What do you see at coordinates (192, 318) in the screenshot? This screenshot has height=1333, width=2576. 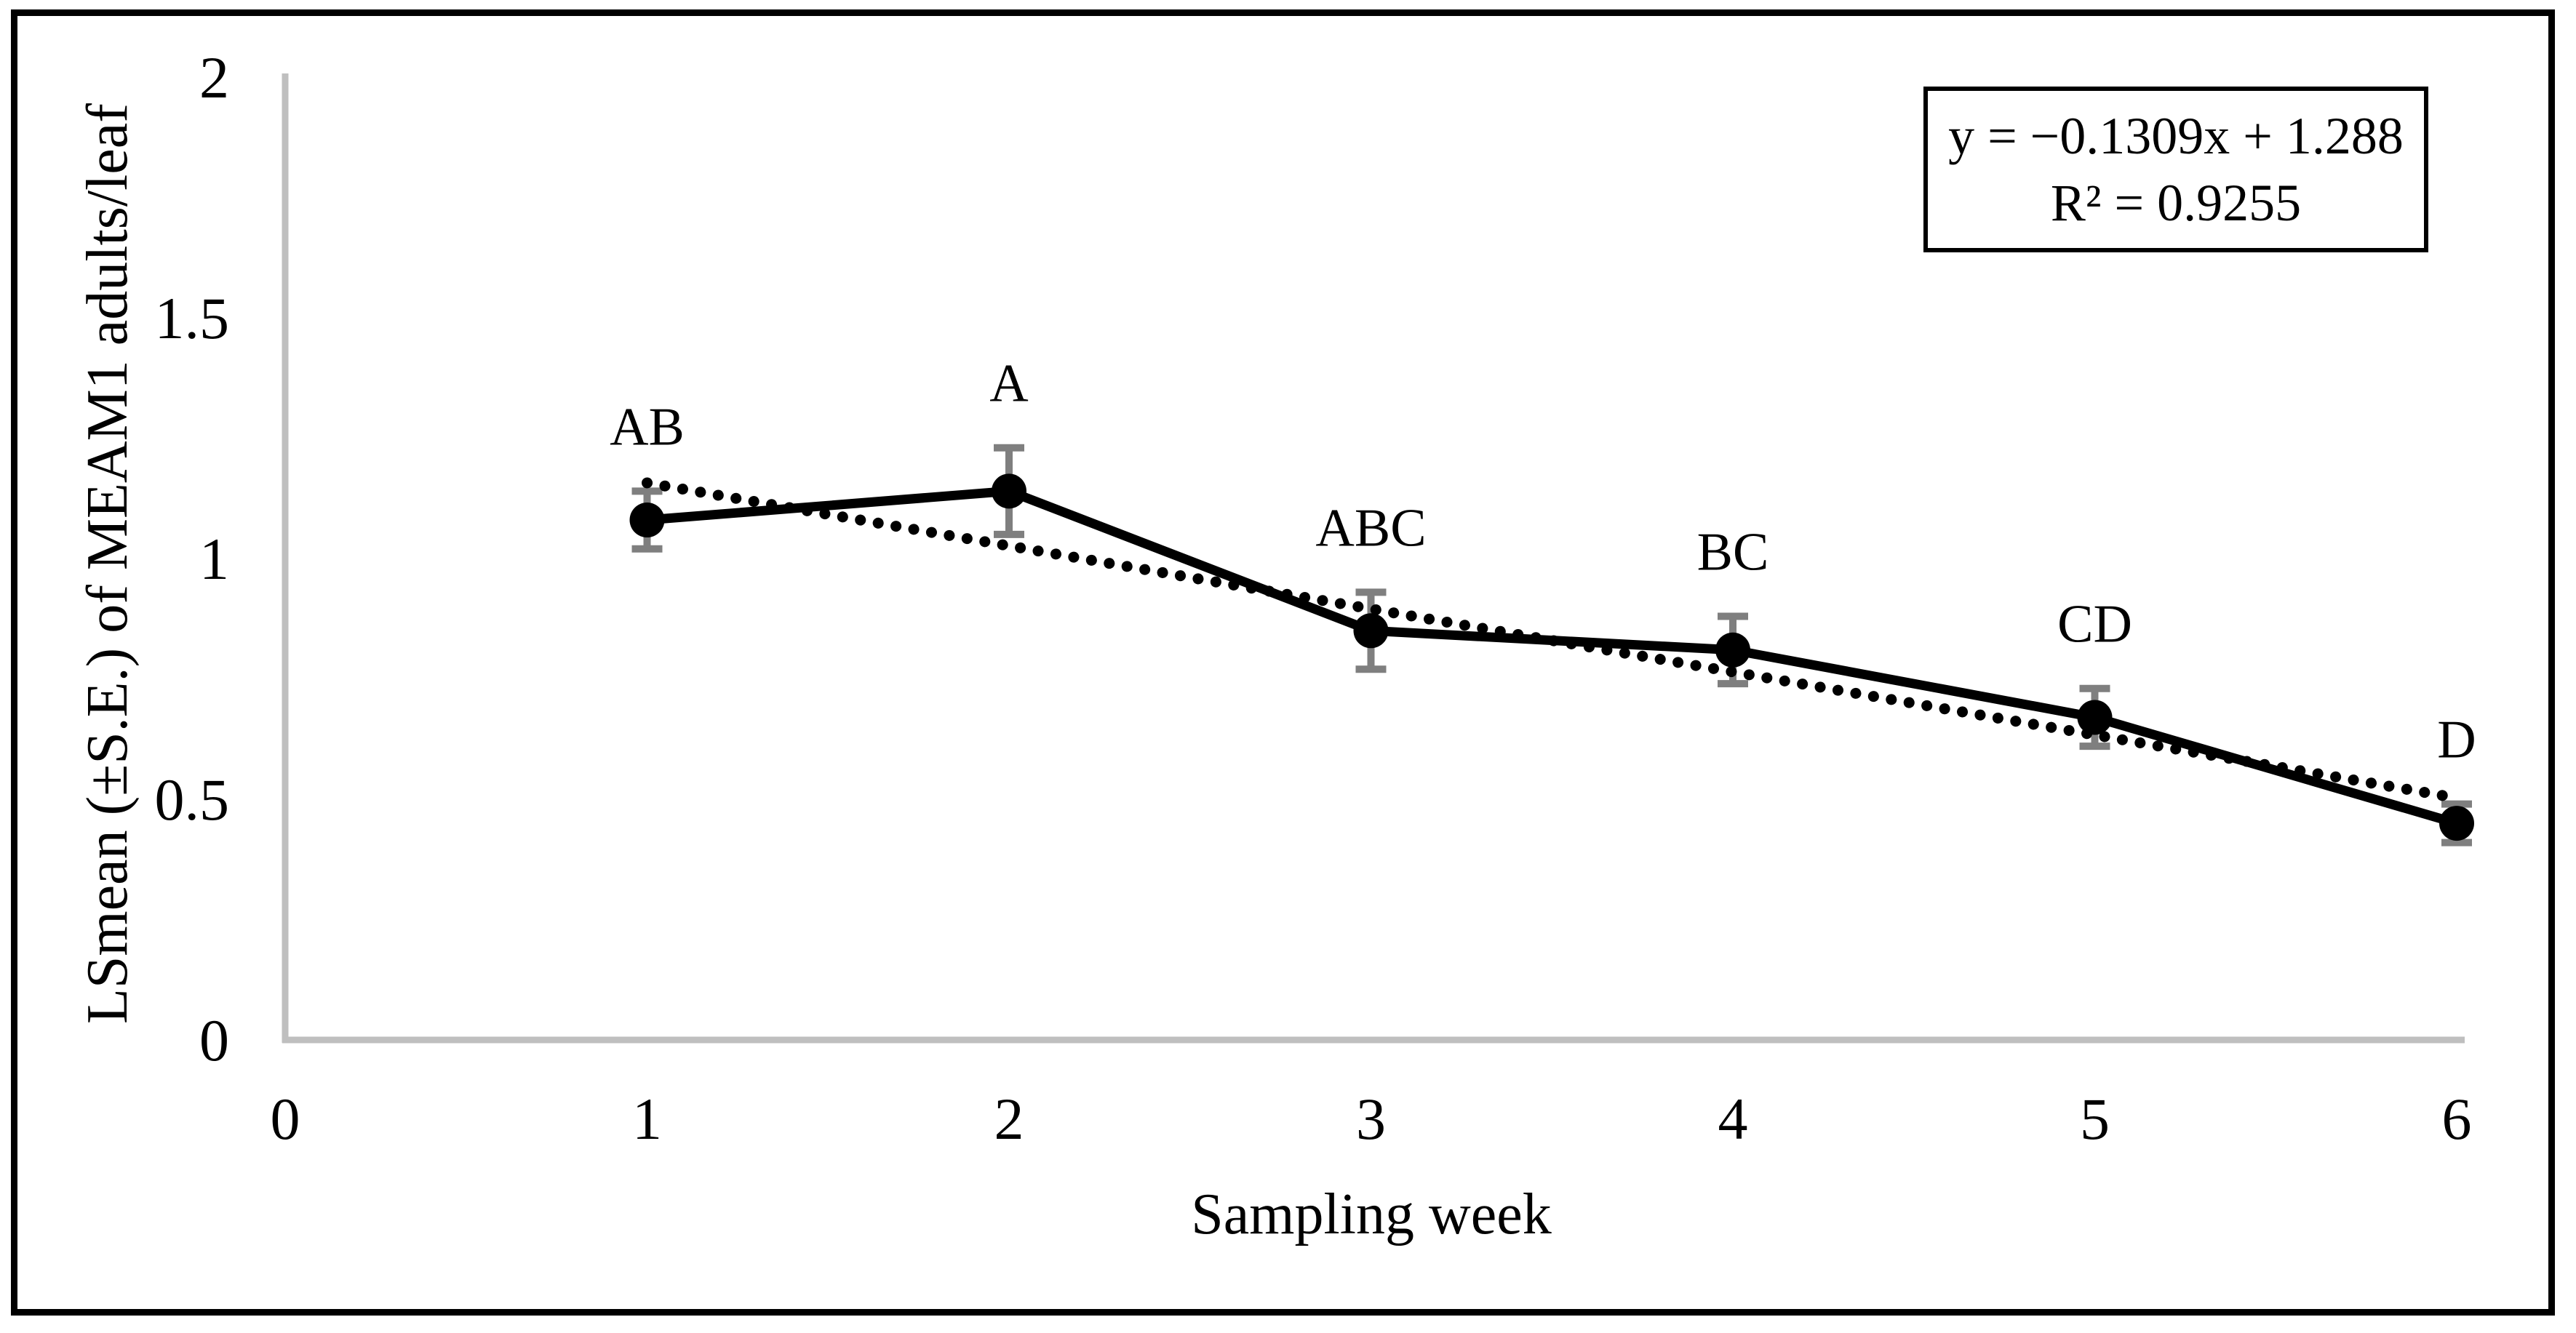 I see `y-tick-label: 1.5` at bounding box center [192, 318].